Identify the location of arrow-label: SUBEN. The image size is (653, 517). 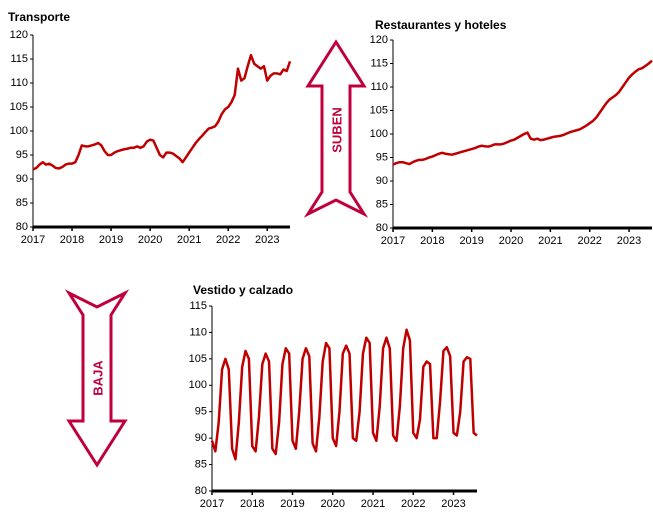
(336, 130).